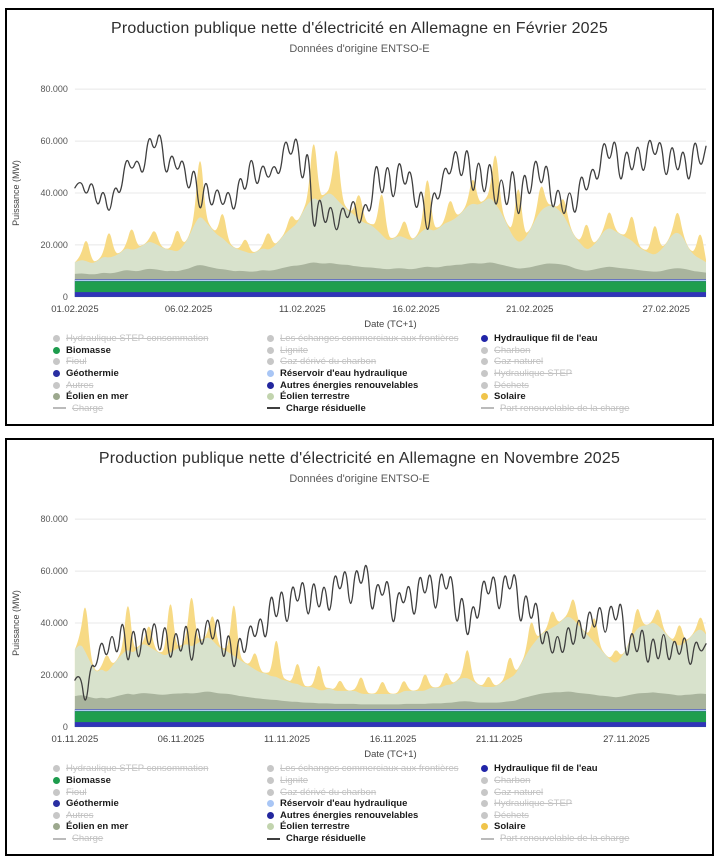  I want to click on x-tick-label: 16.11.2025, so click(393, 739).